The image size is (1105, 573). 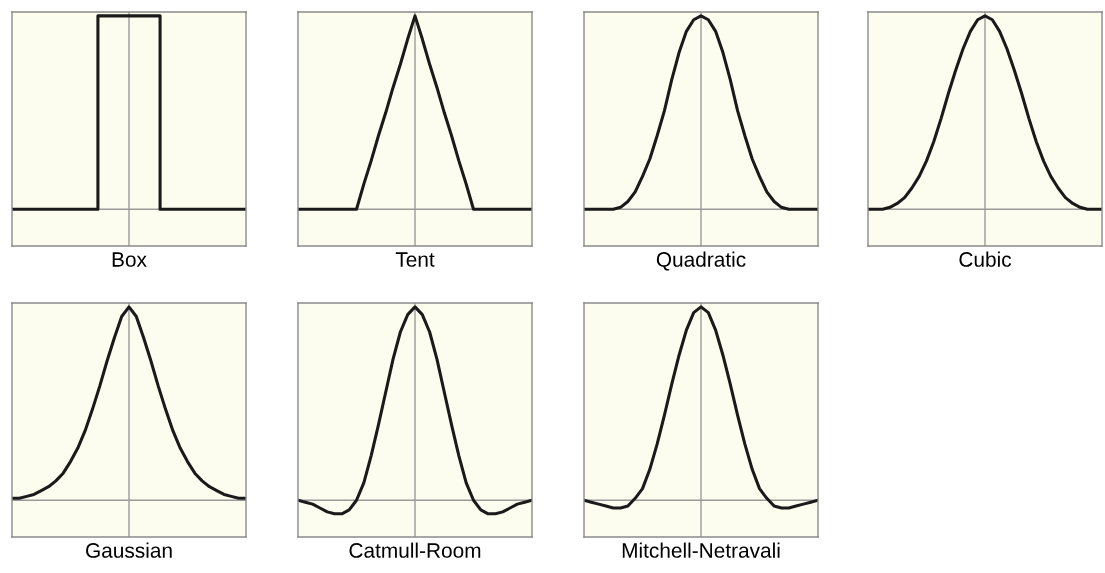 What do you see at coordinates (701, 550) in the screenshot?
I see `x-axis-title: Mitchell-Netravali` at bounding box center [701, 550].